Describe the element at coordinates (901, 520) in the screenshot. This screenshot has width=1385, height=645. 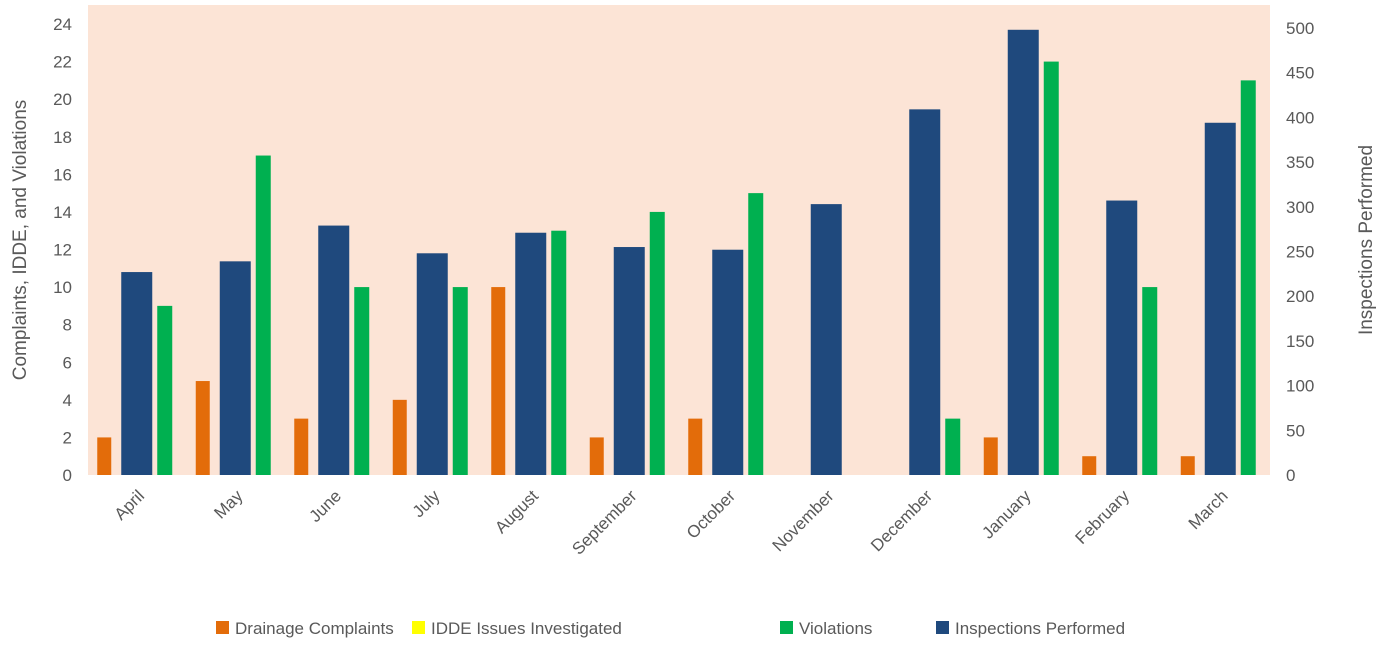
I see `x-tick-label: December` at that location.